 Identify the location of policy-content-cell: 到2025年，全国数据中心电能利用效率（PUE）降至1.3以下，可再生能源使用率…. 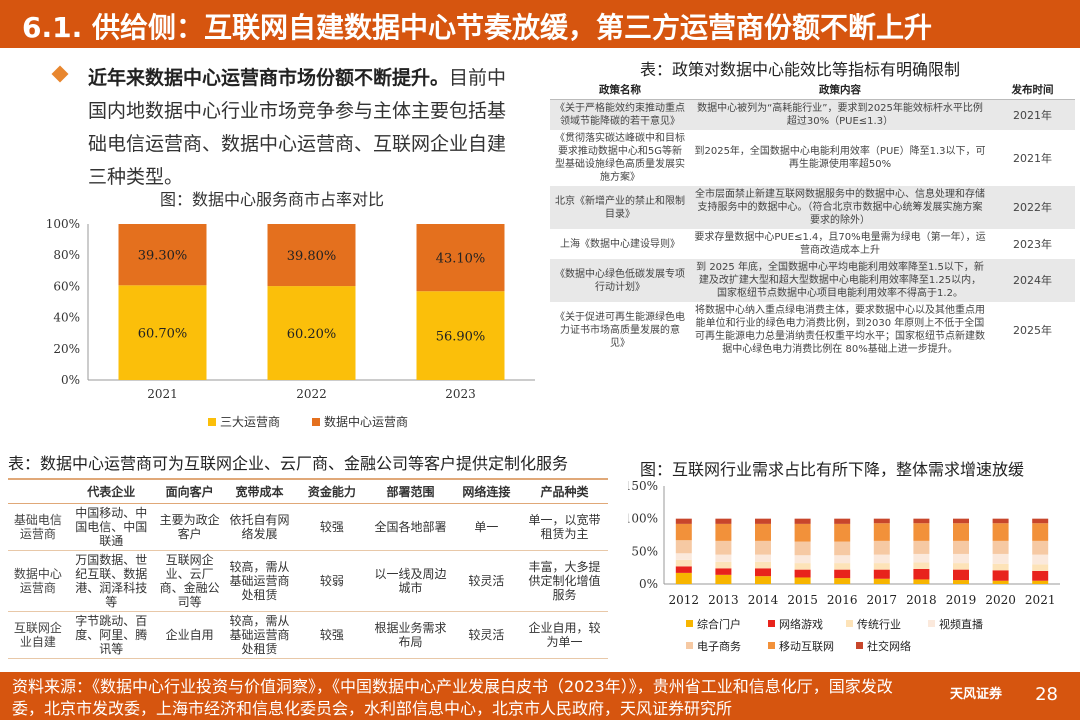
(840, 158).